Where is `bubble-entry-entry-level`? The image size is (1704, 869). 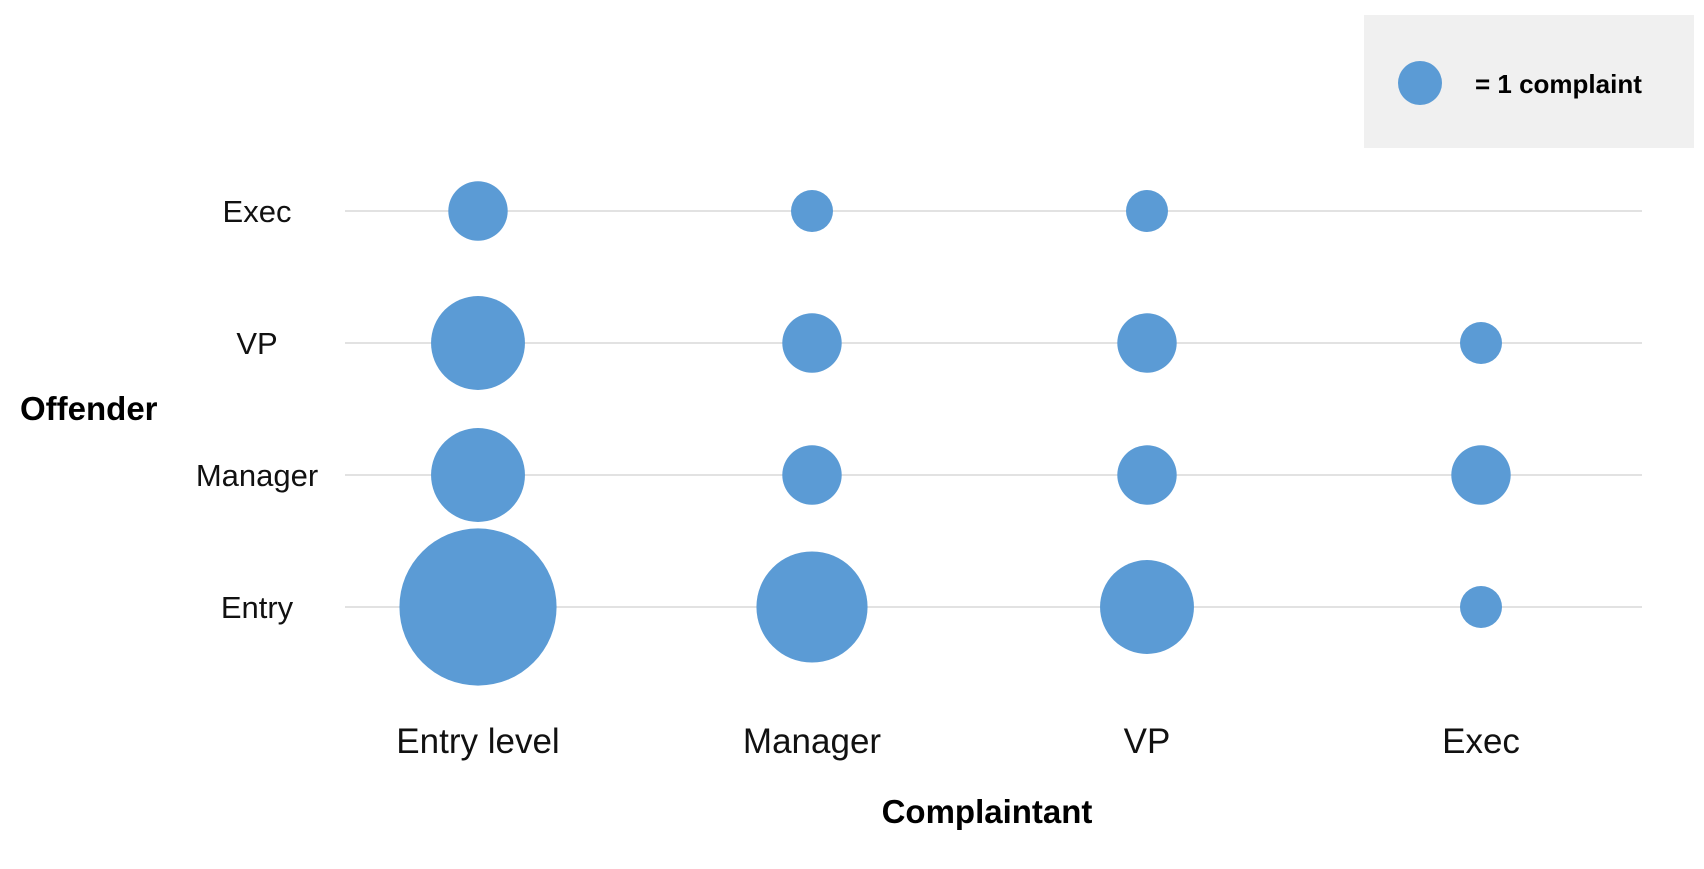 bubble-entry-entry-level is located at coordinates (478, 607).